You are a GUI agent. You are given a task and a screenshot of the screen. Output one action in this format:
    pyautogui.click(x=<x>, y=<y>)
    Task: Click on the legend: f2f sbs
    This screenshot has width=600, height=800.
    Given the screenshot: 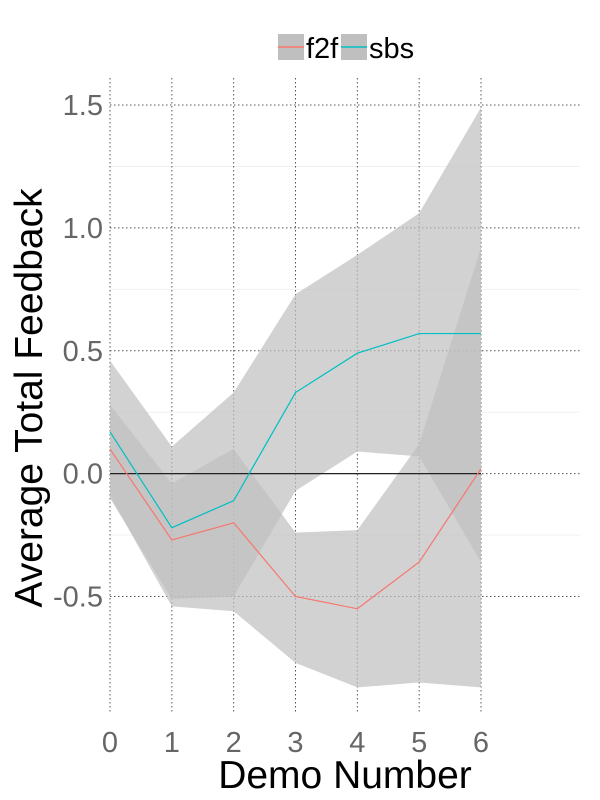 What is the action you would take?
    pyautogui.click(x=346, y=49)
    